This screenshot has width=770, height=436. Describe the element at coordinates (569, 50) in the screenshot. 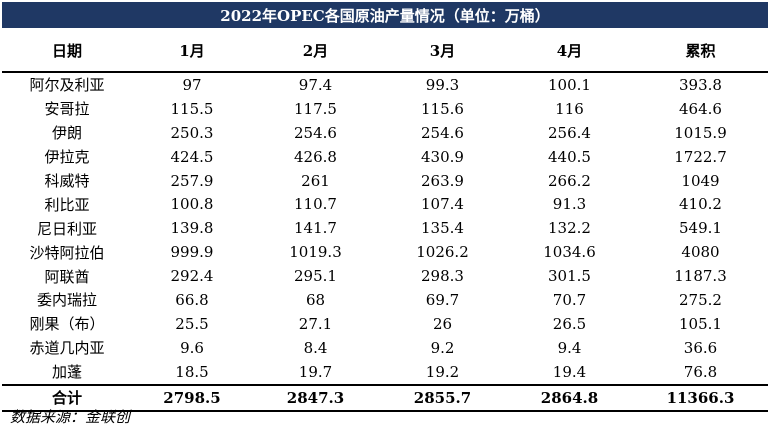

I see `header-cell-apr: 4月` at that location.